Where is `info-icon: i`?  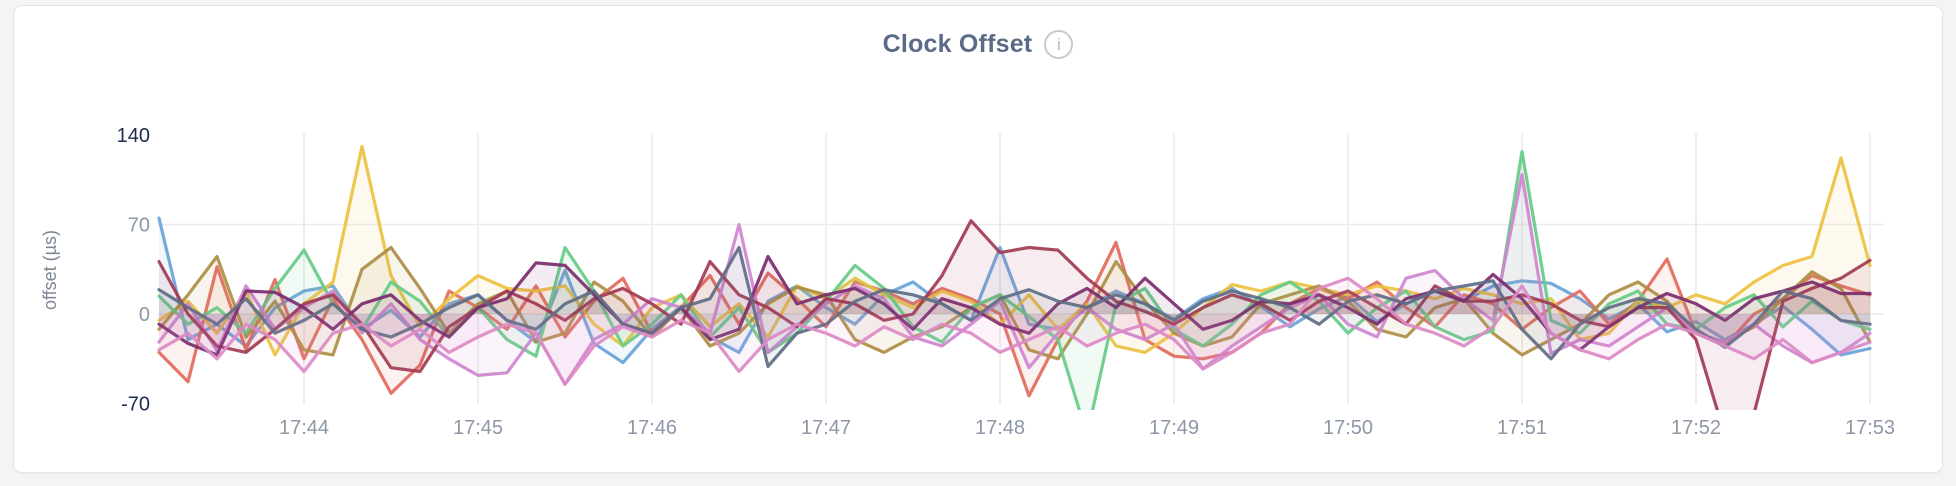 info-icon: i is located at coordinates (1059, 44).